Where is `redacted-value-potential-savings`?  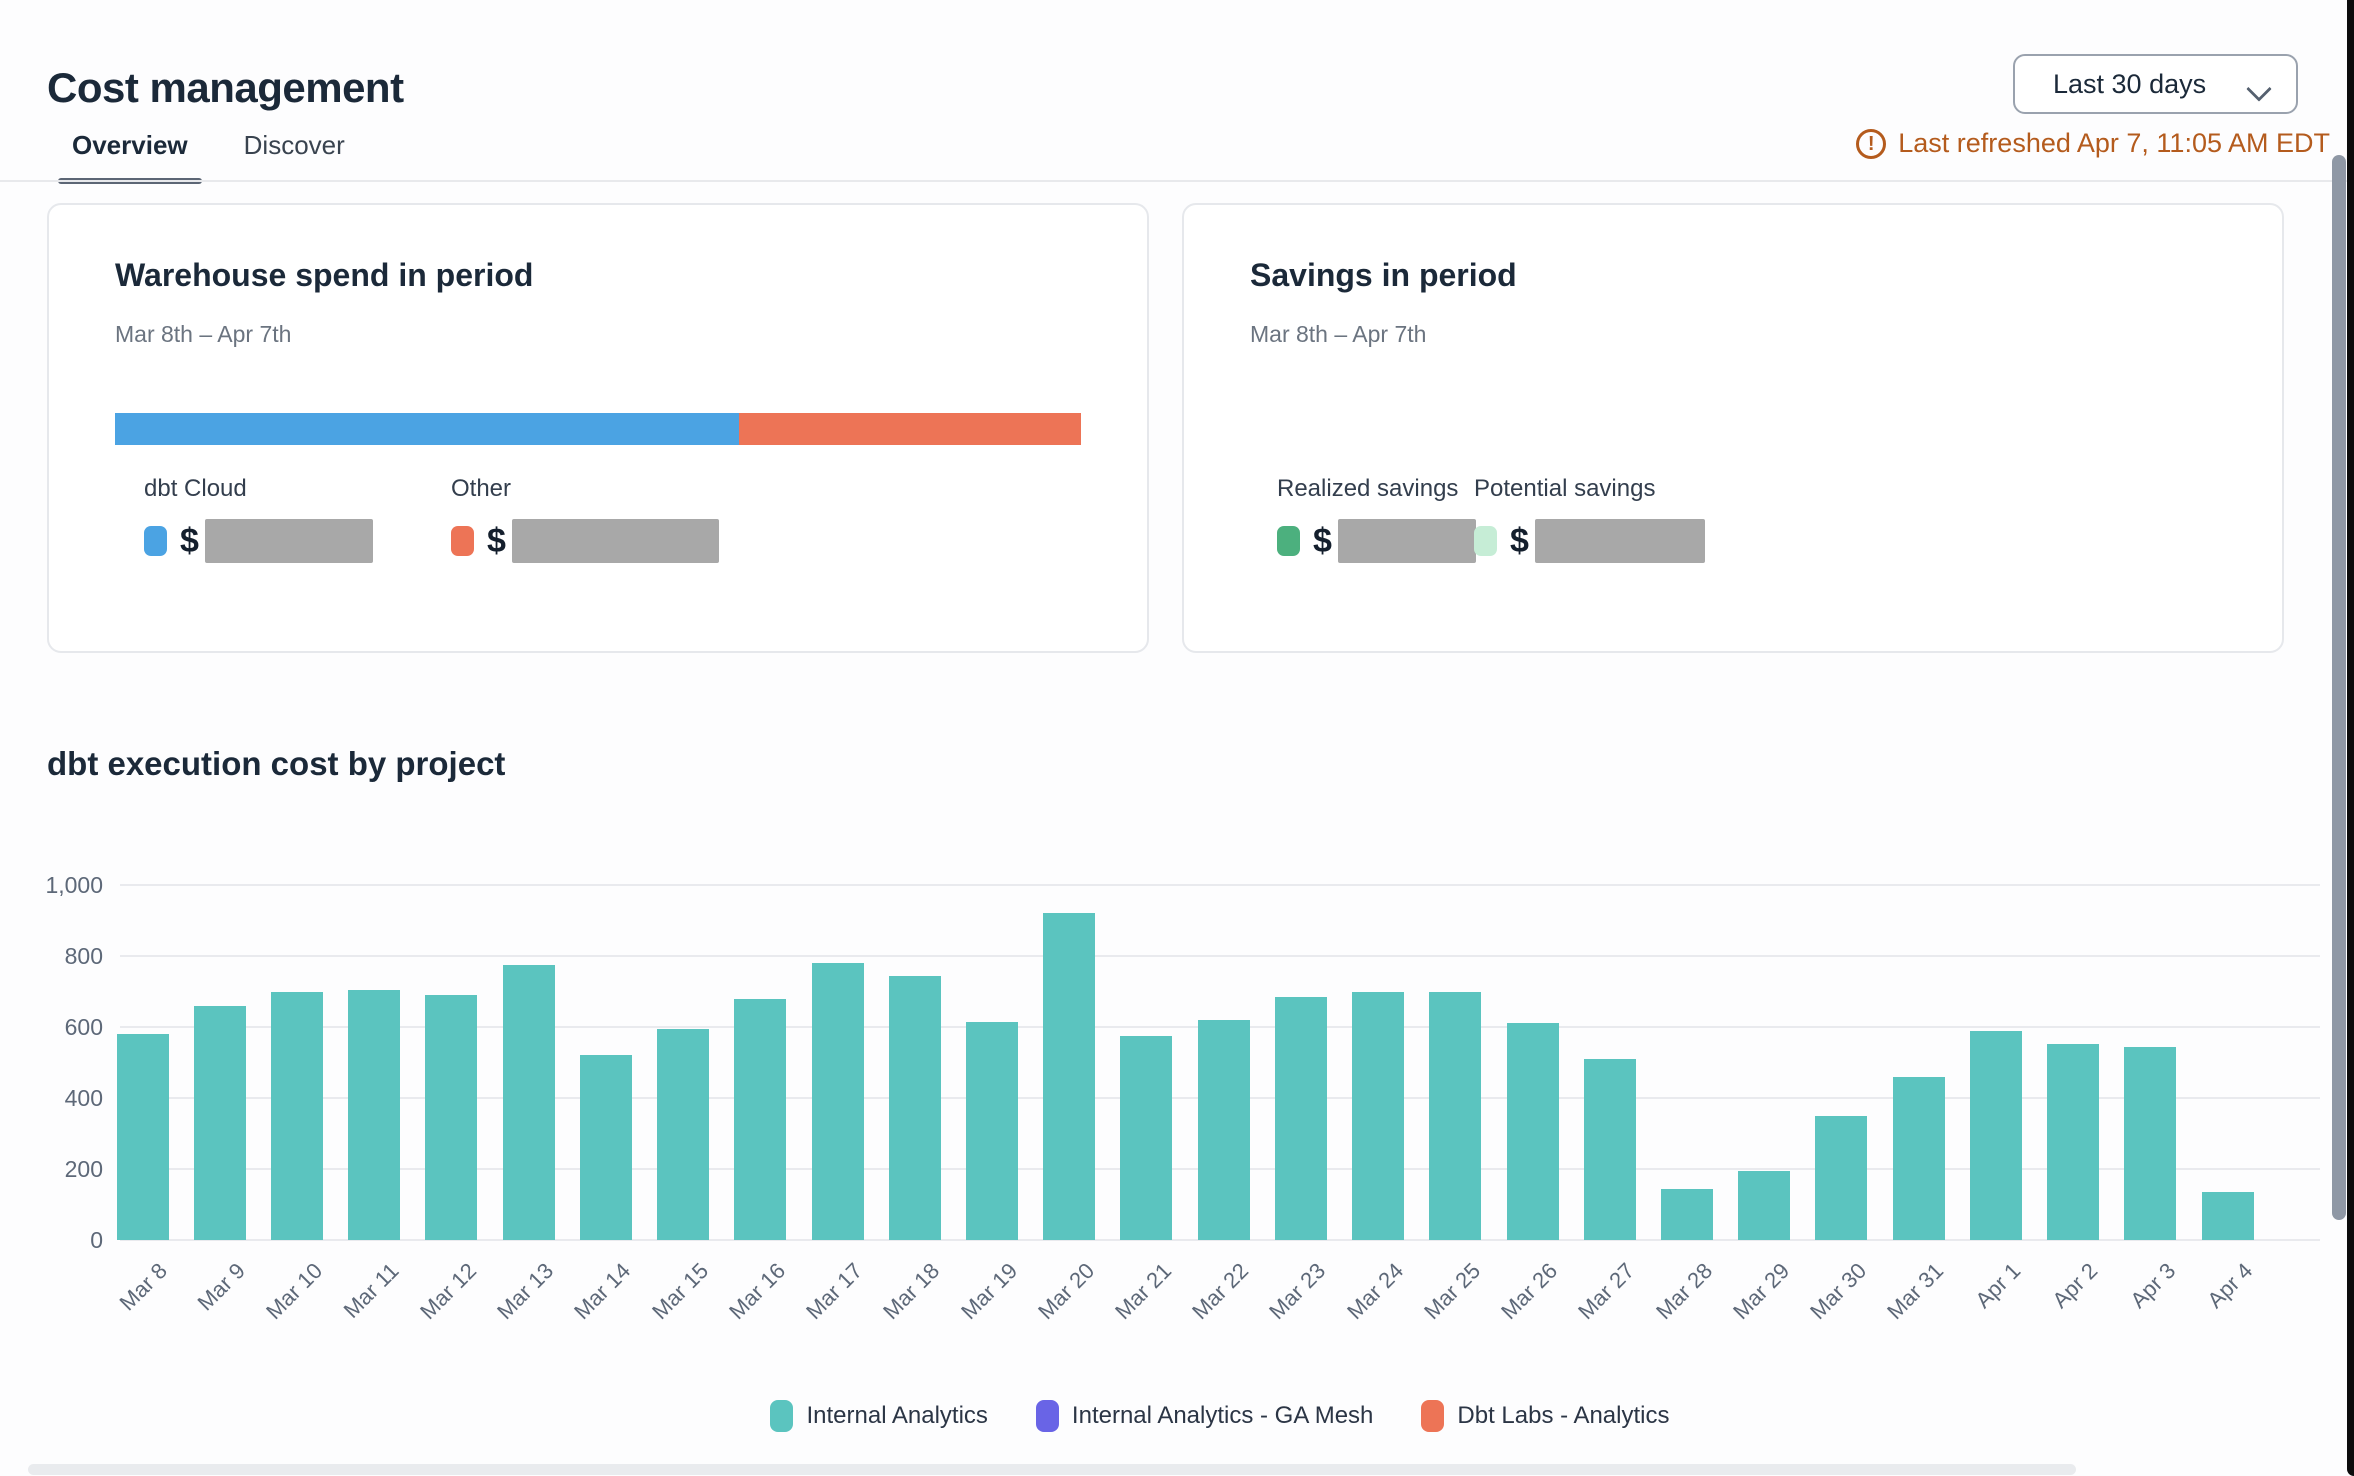 redacted-value-potential-savings is located at coordinates (1619, 541).